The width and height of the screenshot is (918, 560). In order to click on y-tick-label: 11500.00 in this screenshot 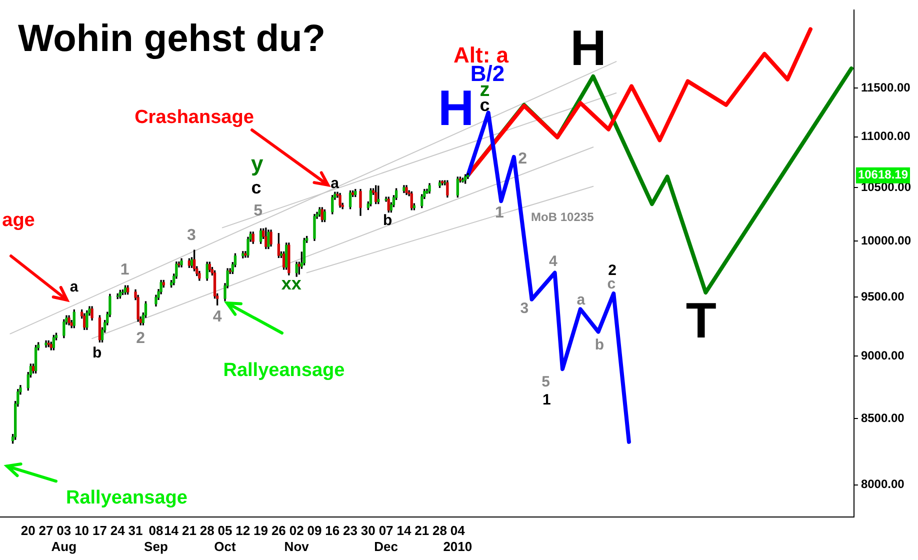, I will do `click(885, 87)`.